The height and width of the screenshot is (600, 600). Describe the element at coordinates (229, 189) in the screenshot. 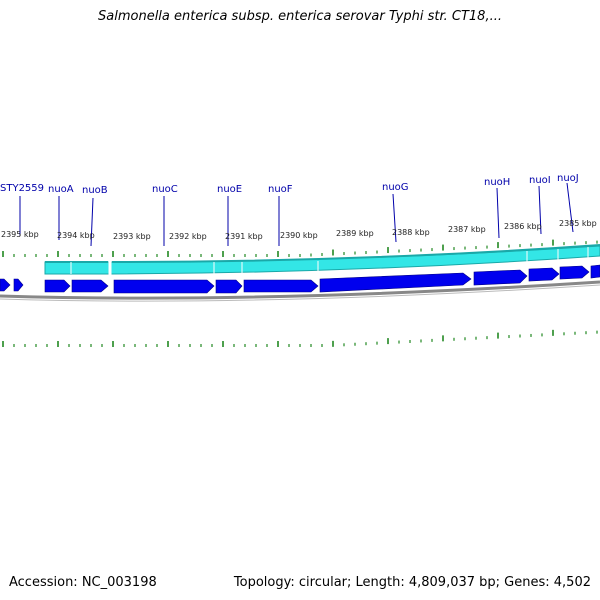

I see `gene-label: nuoE` at that location.